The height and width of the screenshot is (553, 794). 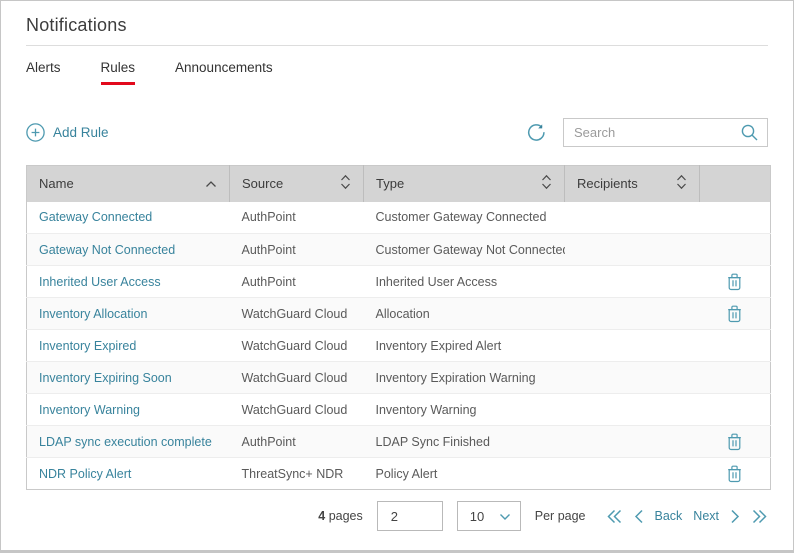 I want to click on prev-page-button, so click(x=639, y=516).